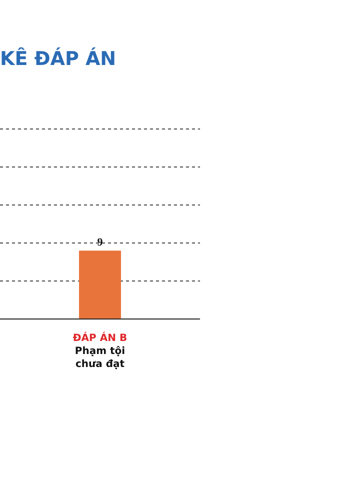  What do you see at coordinates (100, 350) in the screenshot?
I see `x-tick-label: ĐÁP ÁN B Phạm tội chưa đạt` at bounding box center [100, 350].